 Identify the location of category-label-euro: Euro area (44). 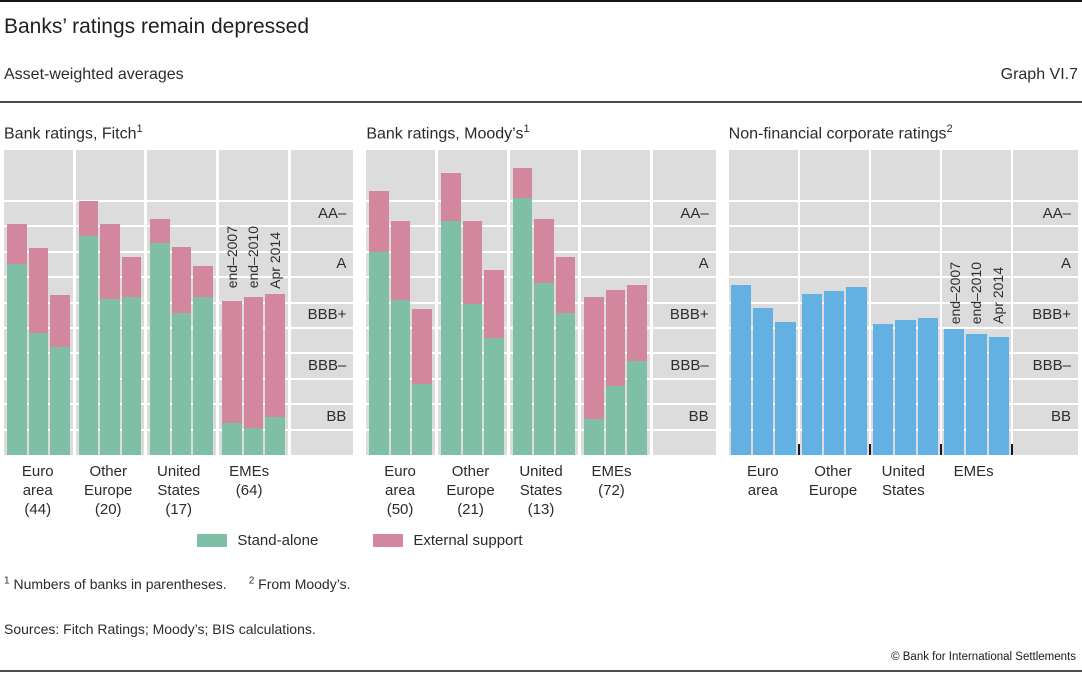
(37, 490).